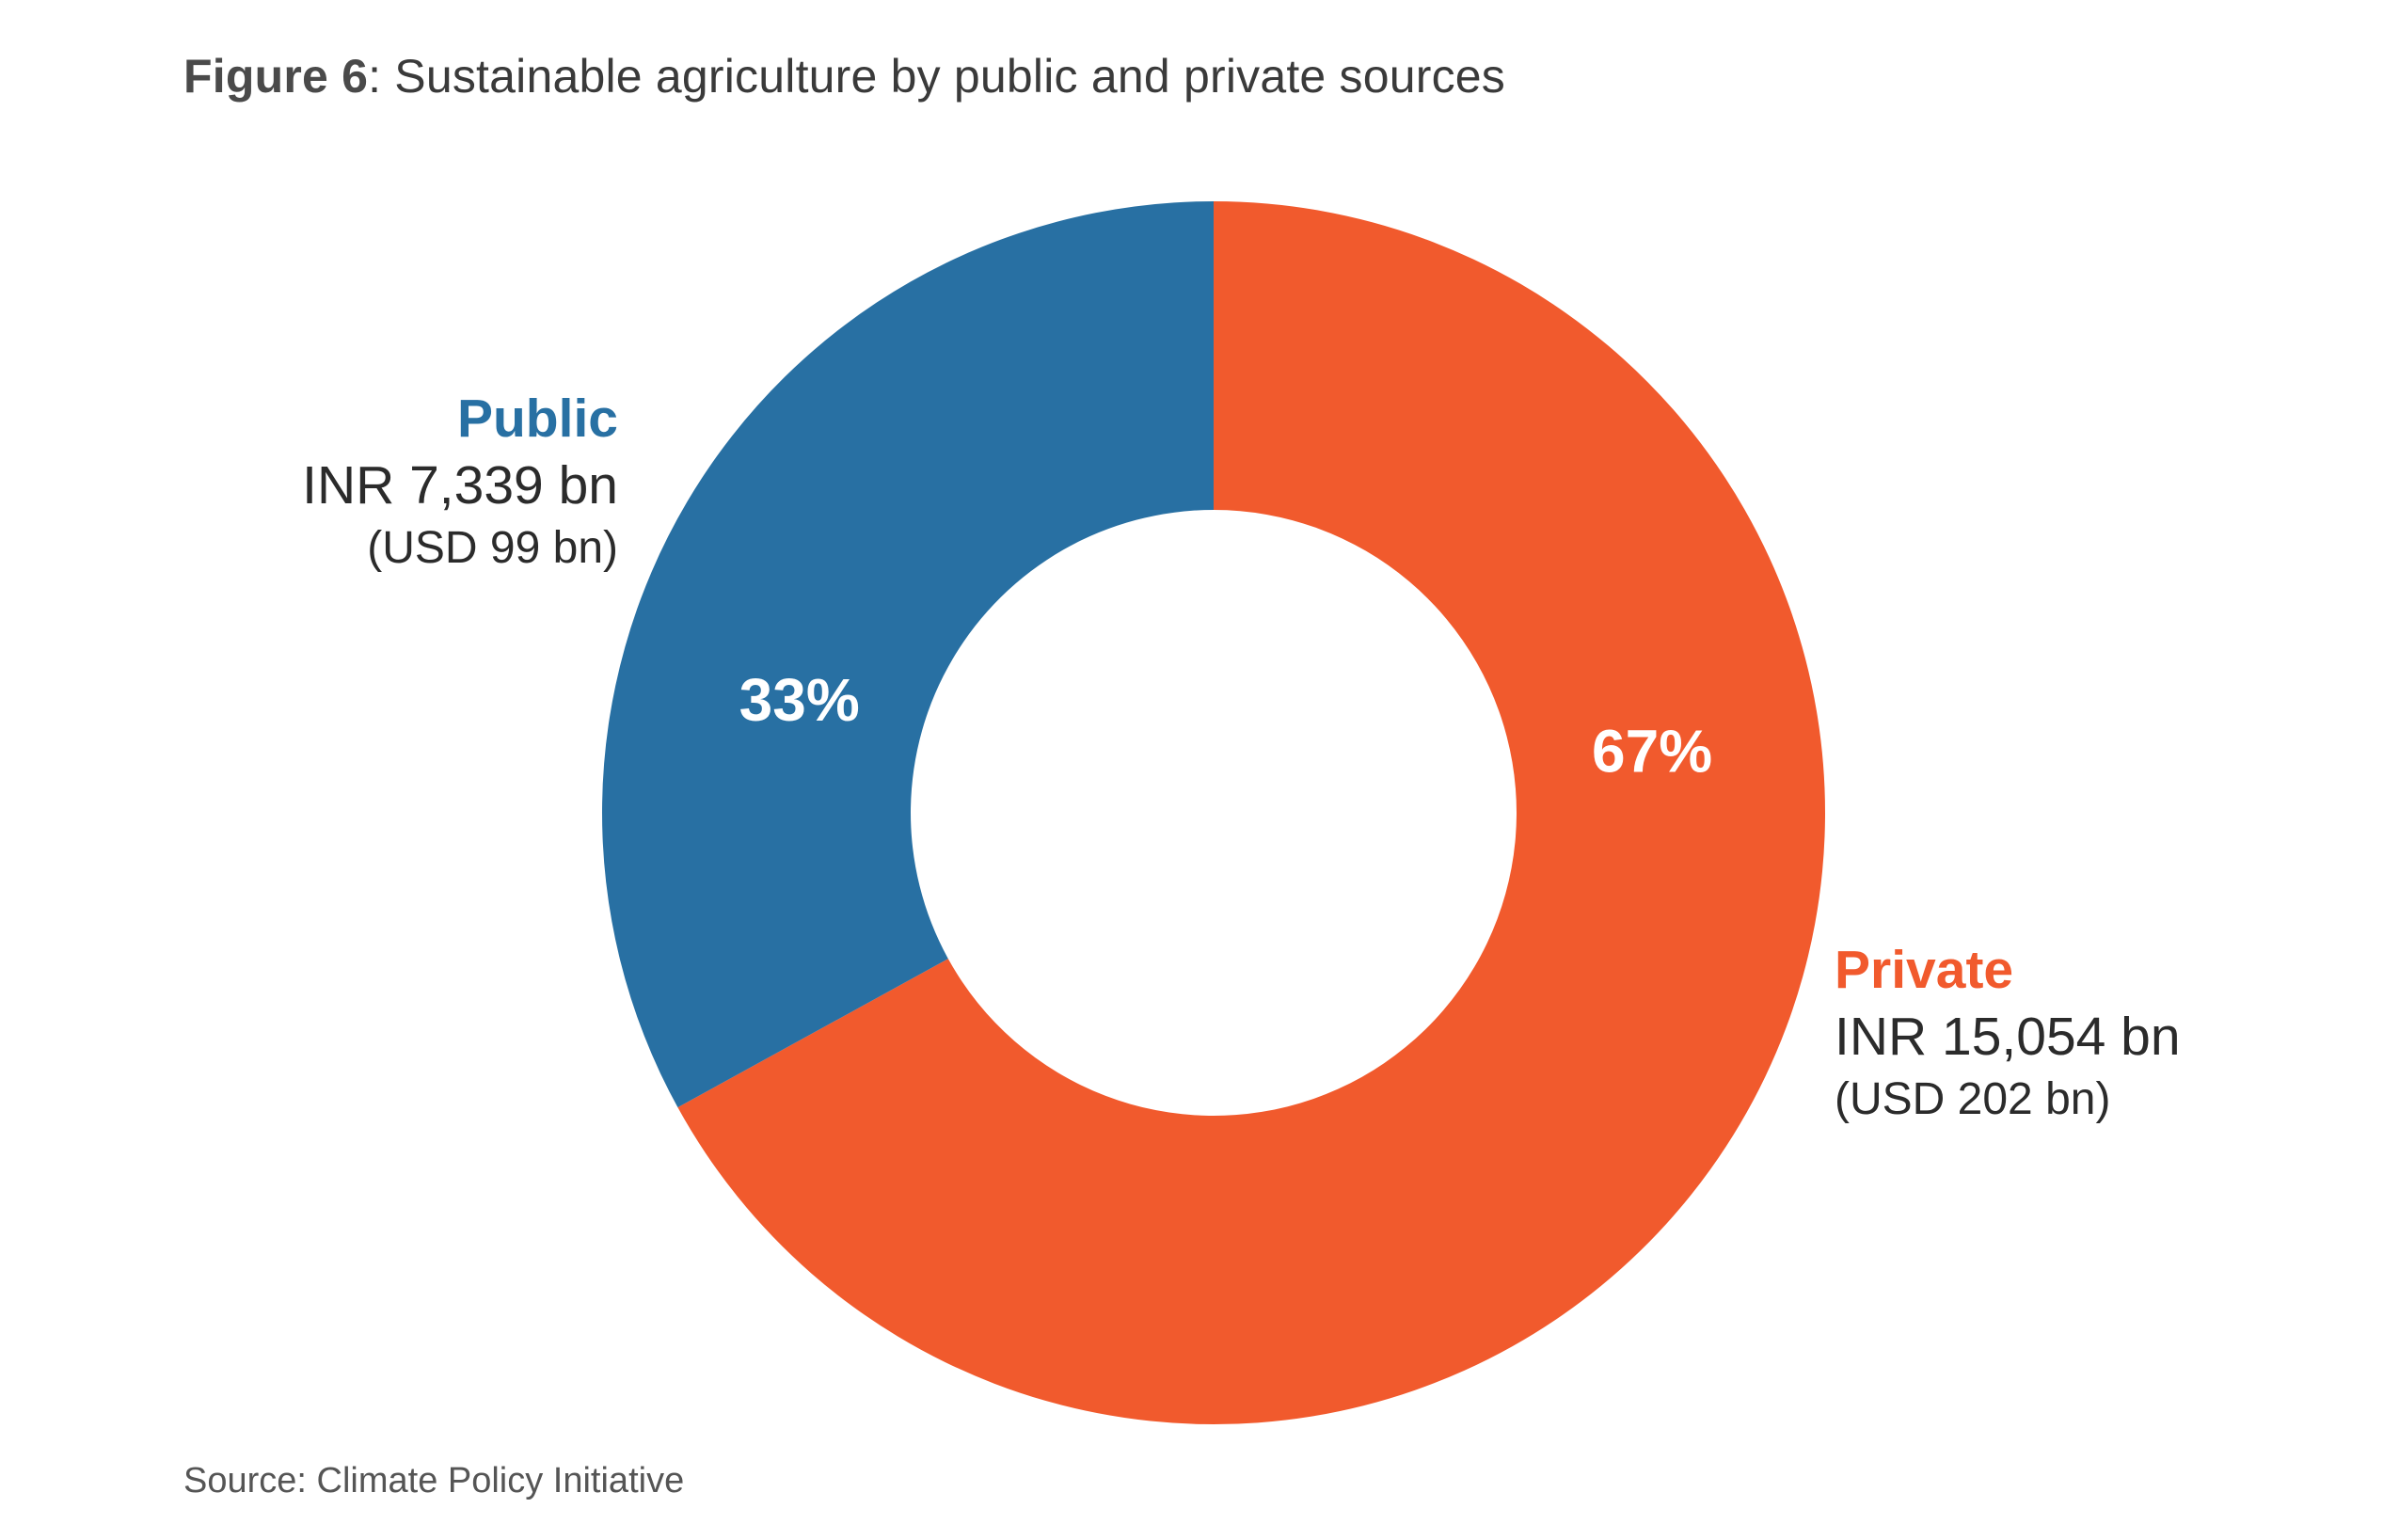 This screenshot has width=2399, height=1540. What do you see at coordinates (2008, 1037) in the screenshot?
I see `private-value-inr: INR 15,054 bn` at bounding box center [2008, 1037].